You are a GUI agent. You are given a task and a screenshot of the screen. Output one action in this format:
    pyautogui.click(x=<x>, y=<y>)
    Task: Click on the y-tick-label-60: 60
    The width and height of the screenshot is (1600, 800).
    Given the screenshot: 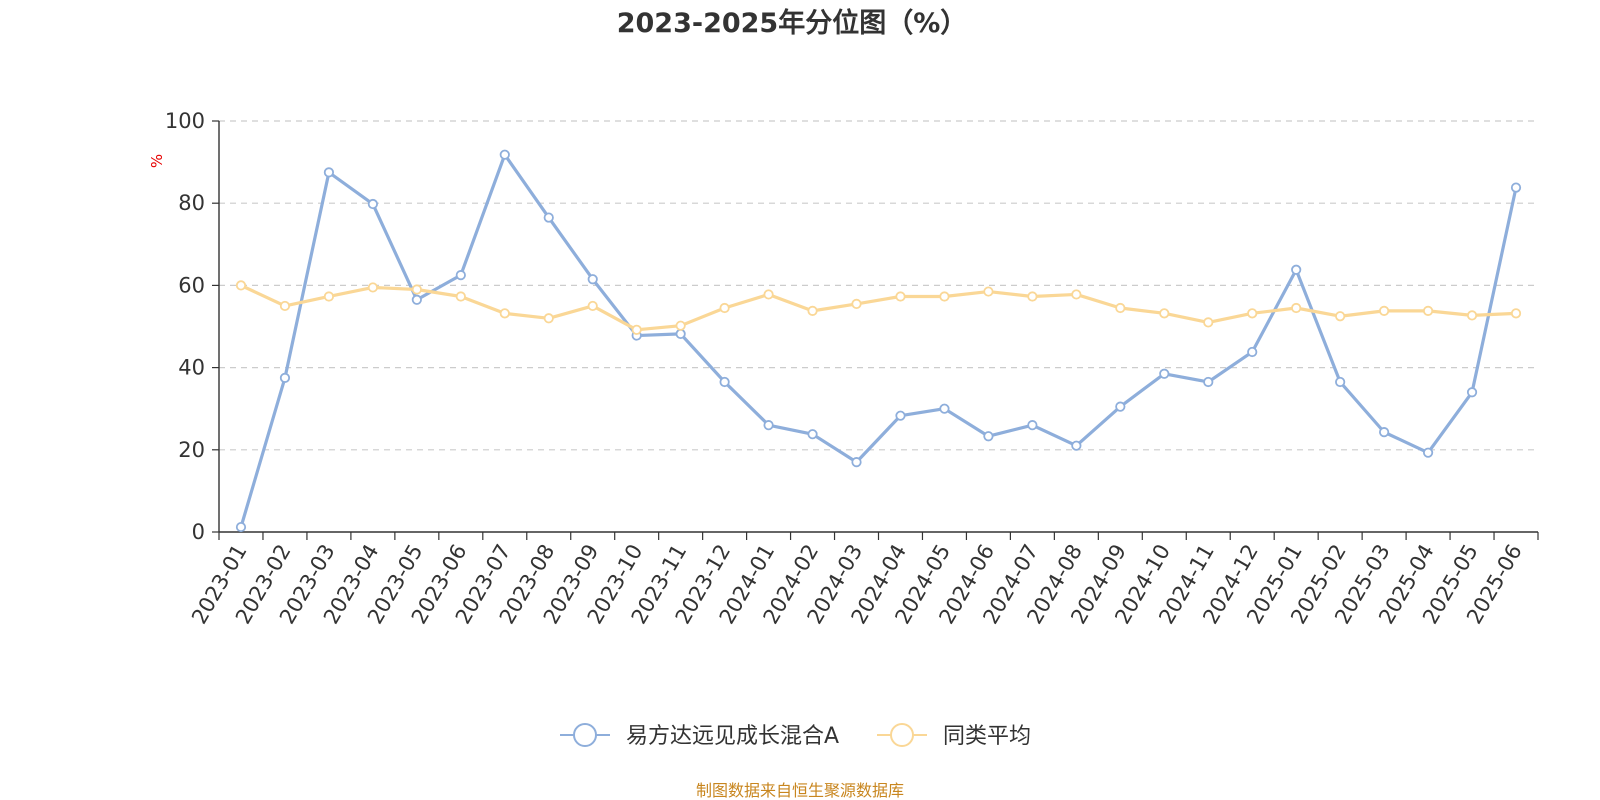 What is the action you would take?
    pyautogui.click(x=191, y=285)
    